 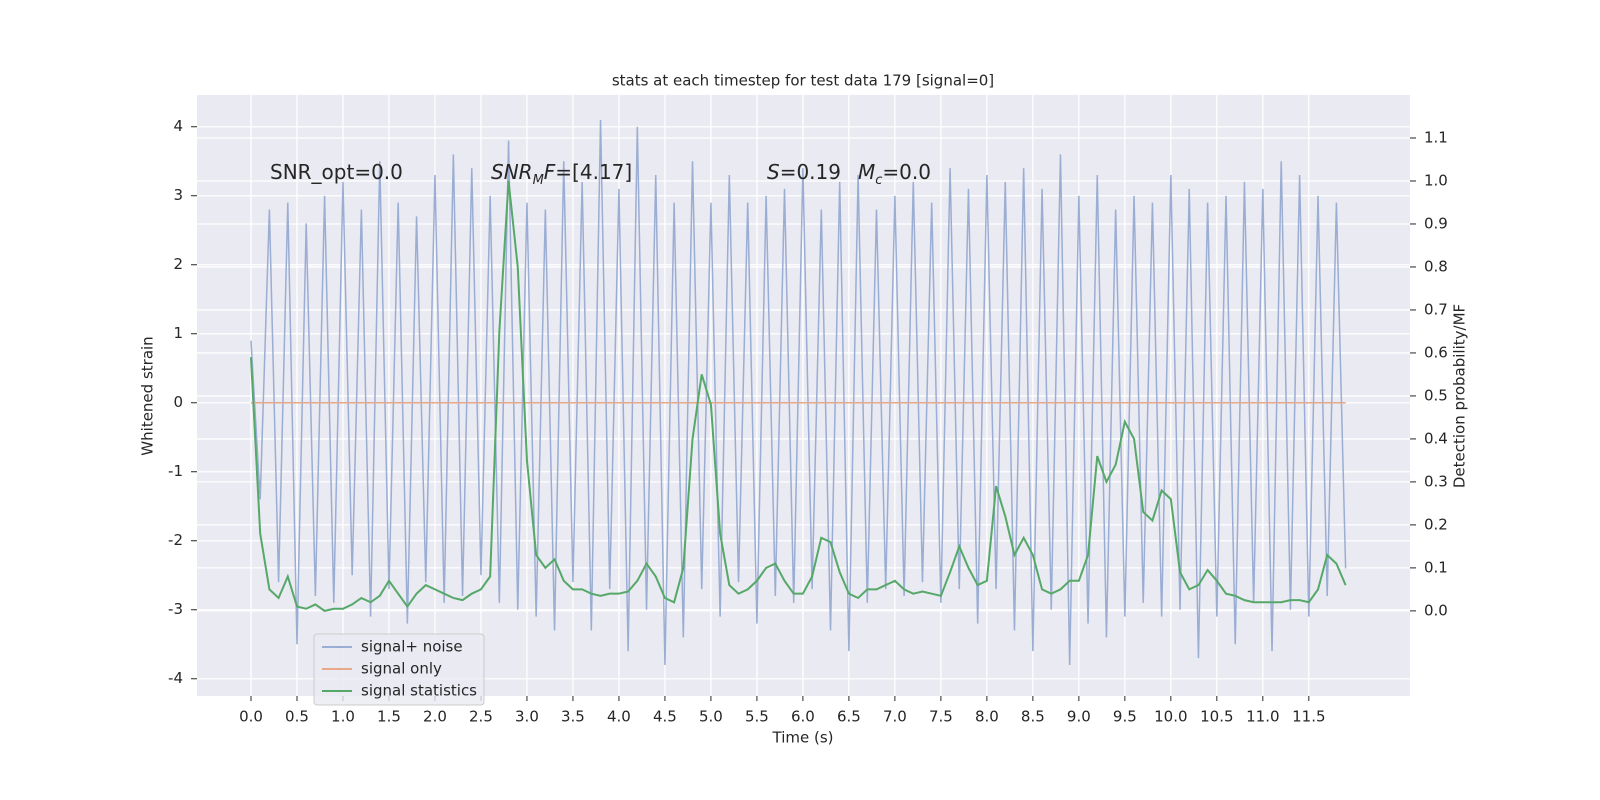 What do you see at coordinates (178, 195) in the screenshot?
I see `y-tick-label: 3` at bounding box center [178, 195].